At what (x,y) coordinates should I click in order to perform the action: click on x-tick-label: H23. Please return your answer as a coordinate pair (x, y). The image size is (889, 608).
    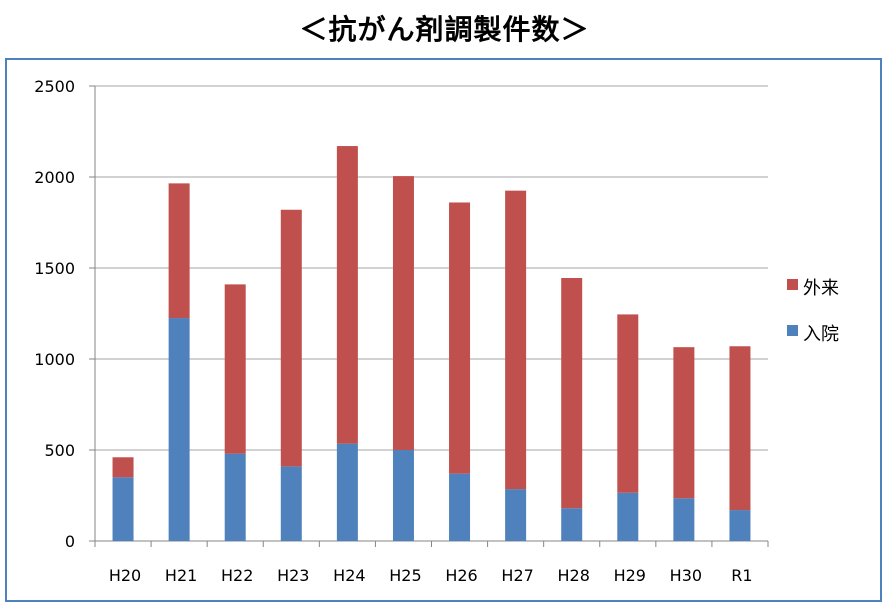
    Looking at the image, I should click on (293, 575).